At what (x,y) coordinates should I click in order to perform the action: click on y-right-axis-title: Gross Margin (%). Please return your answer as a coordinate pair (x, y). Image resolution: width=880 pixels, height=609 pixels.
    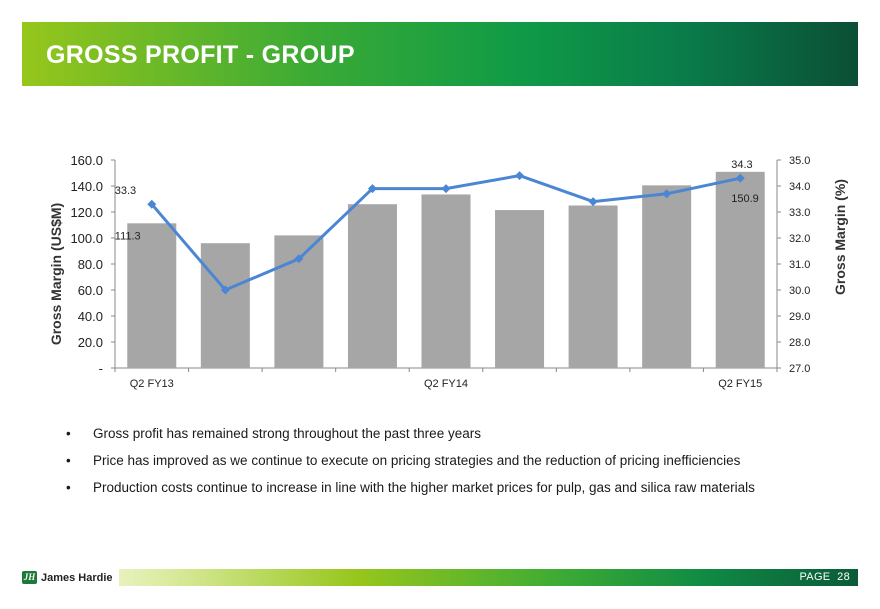
    Looking at the image, I should click on (840, 237).